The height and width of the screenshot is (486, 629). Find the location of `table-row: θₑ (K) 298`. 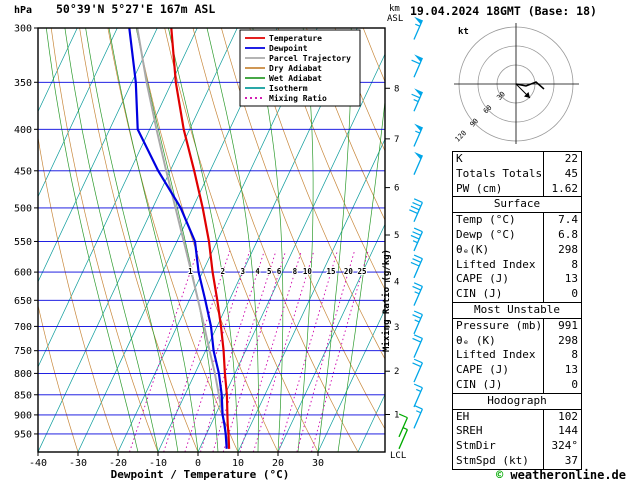

table-row: θₑ (K) 298 is located at coordinates (517, 341).